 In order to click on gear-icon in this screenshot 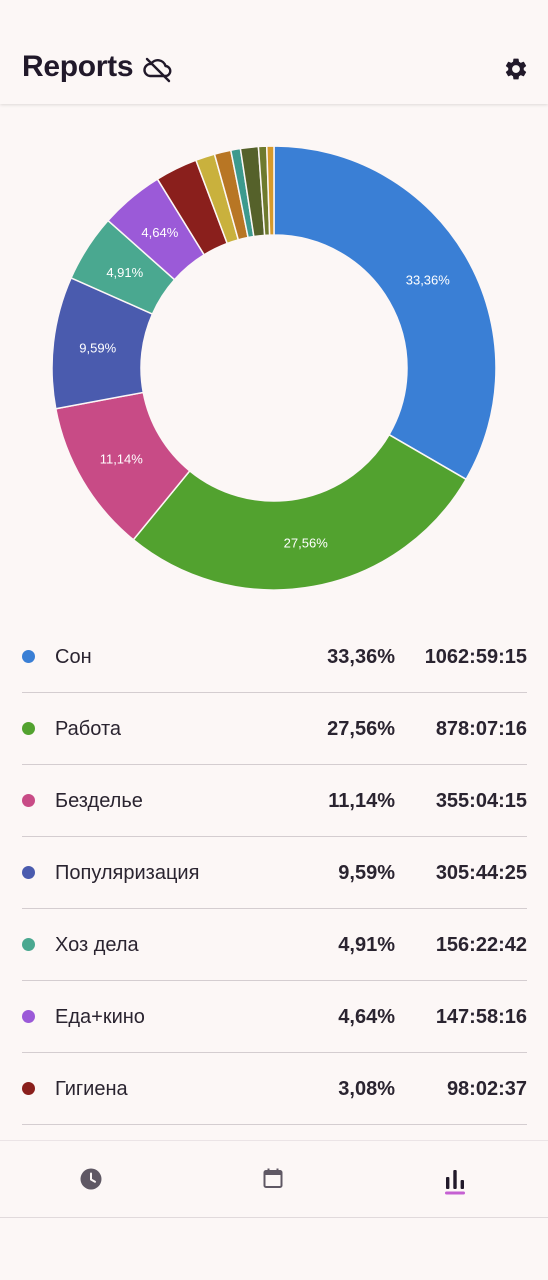, I will do `click(516, 69)`.